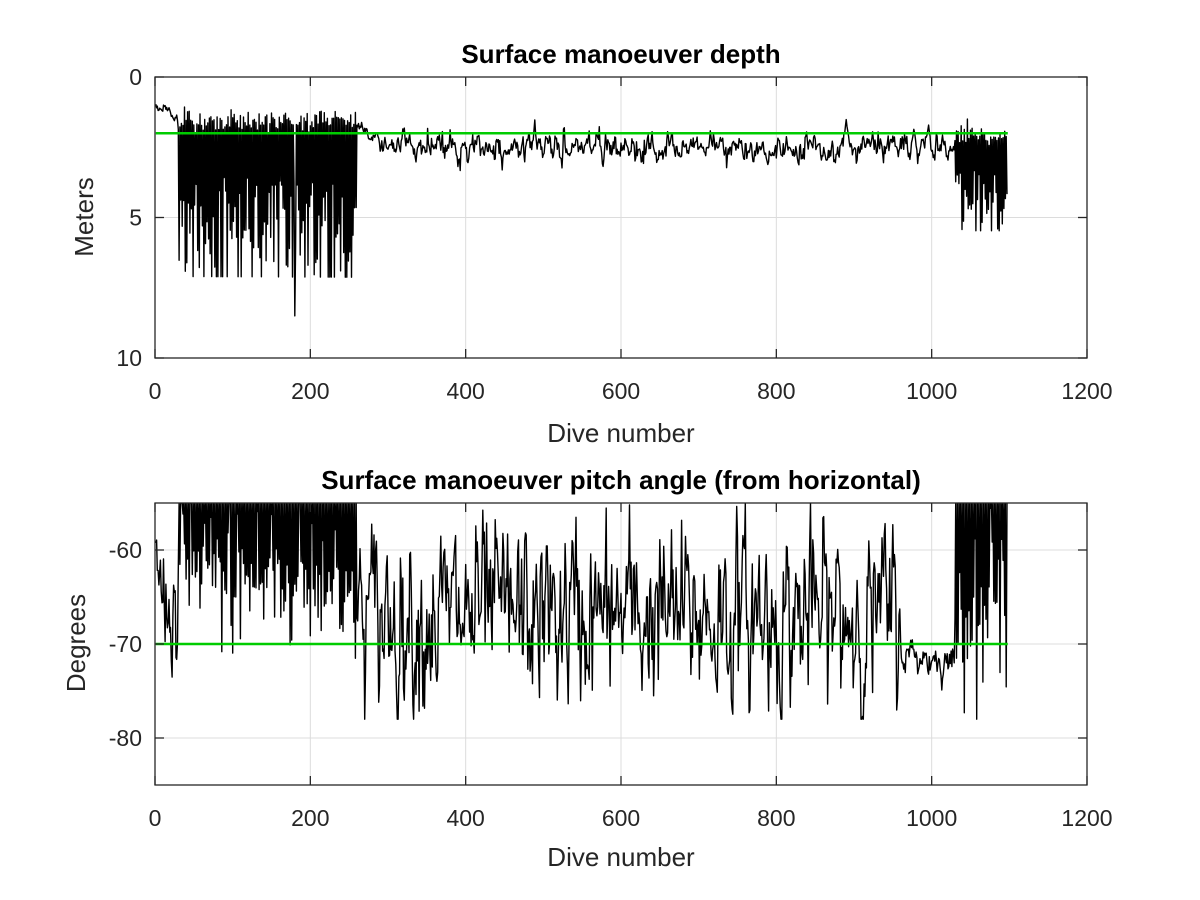 The height and width of the screenshot is (900, 1200). What do you see at coordinates (129, 358) in the screenshot?
I see `y-tick-label: 10` at bounding box center [129, 358].